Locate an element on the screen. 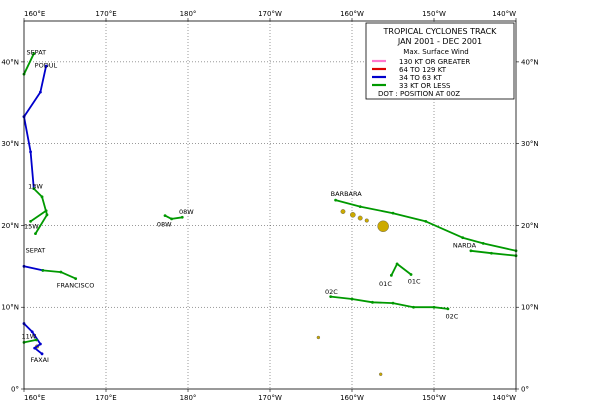  legend-title: TROPICAL CYCLONES TRACK is located at coordinates (440, 31).